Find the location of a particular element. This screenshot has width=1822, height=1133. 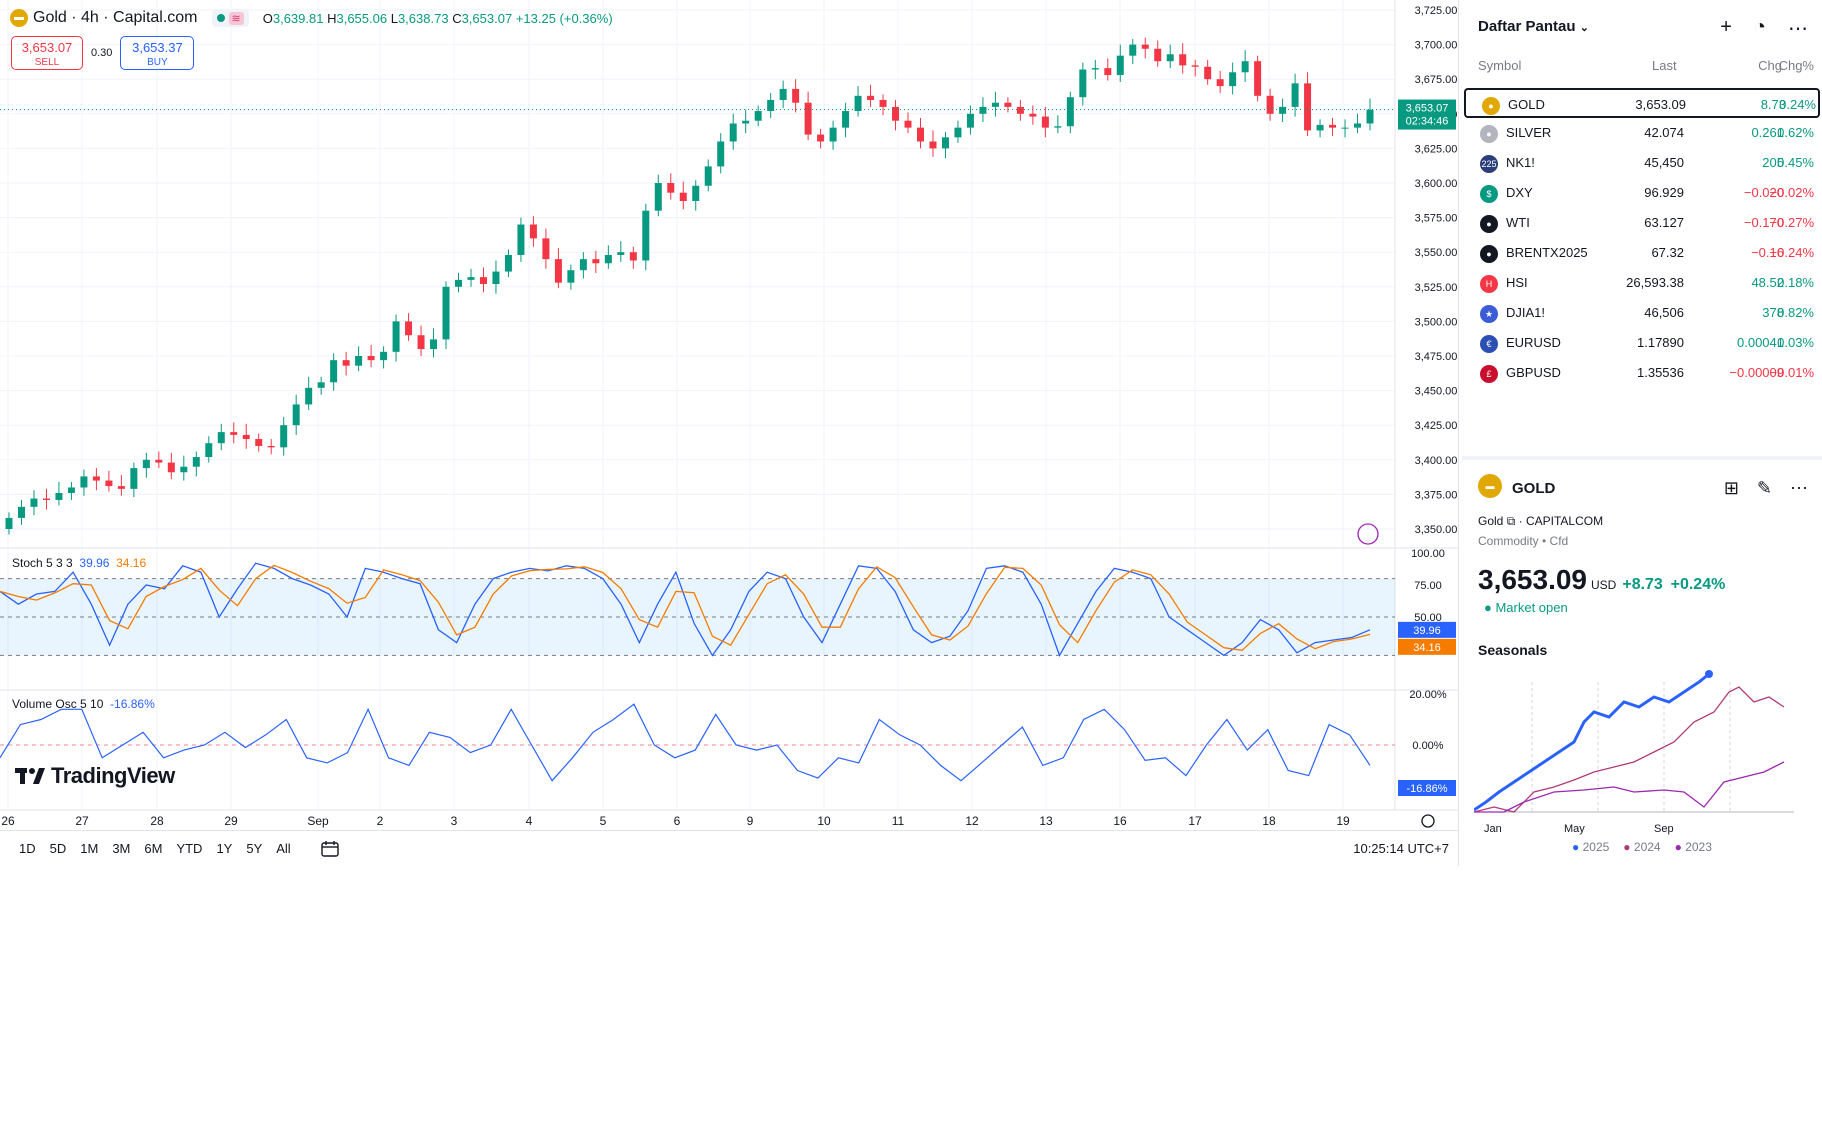

gold-bars-icon: ▬ is located at coordinates (19, 18).